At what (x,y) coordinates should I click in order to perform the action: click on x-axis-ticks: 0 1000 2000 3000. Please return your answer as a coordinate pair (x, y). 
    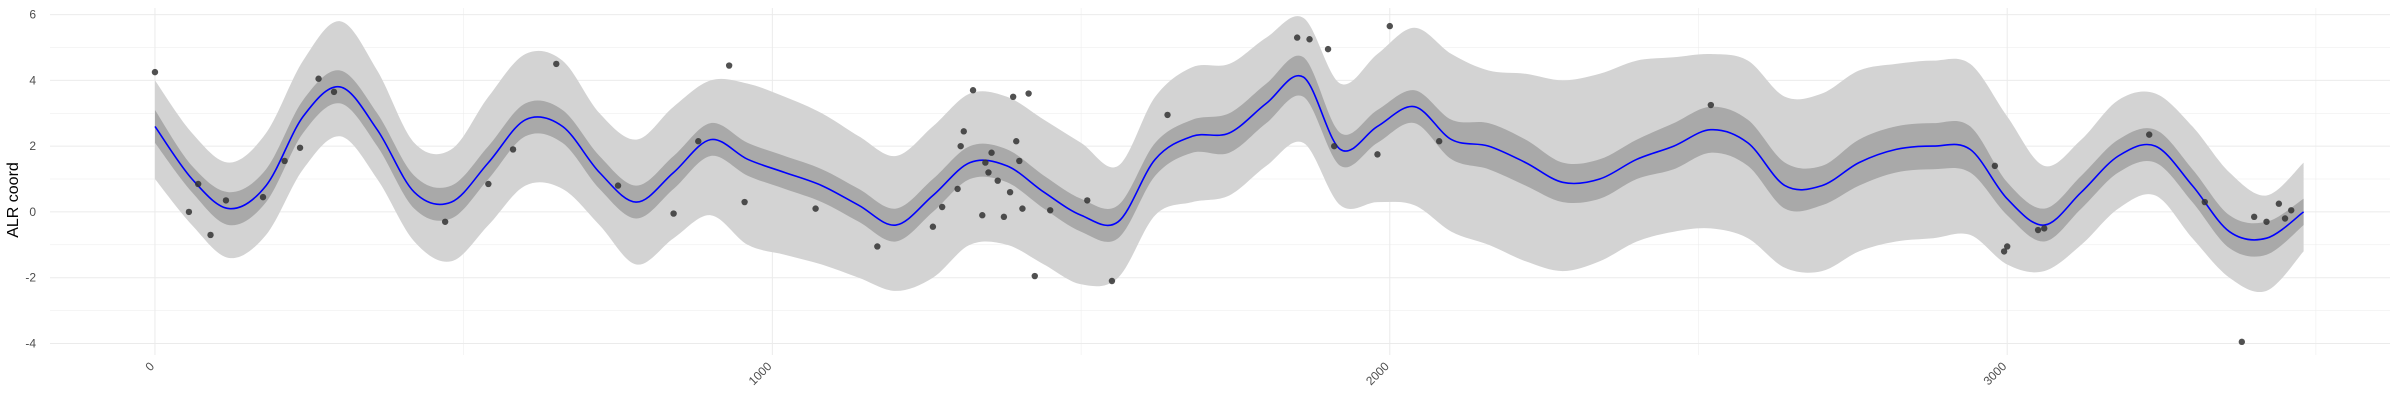
    Looking at the image, I should click on (1075, 373).